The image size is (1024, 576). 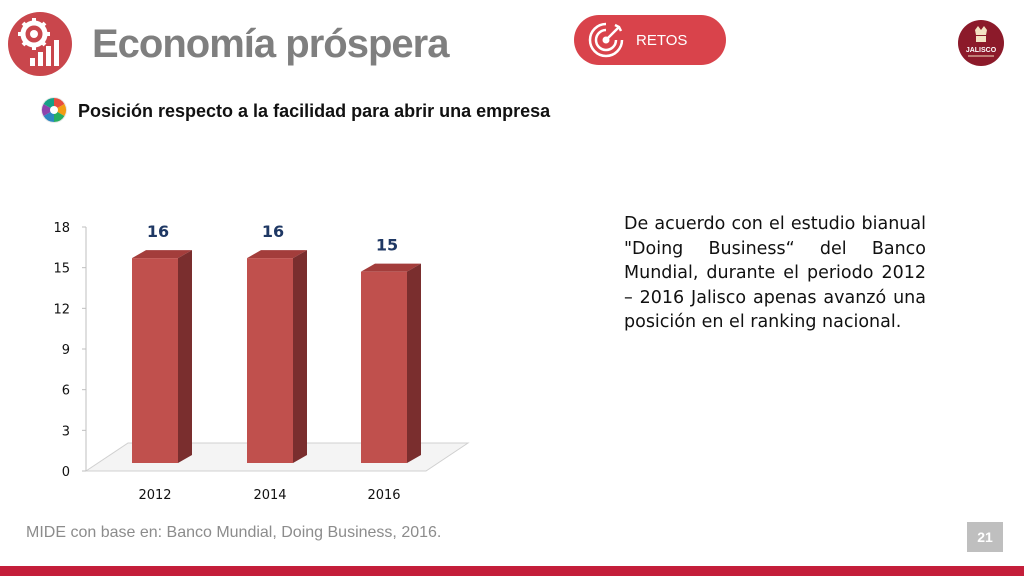 I want to click on y-tick-label: 18, so click(x=61, y=228).